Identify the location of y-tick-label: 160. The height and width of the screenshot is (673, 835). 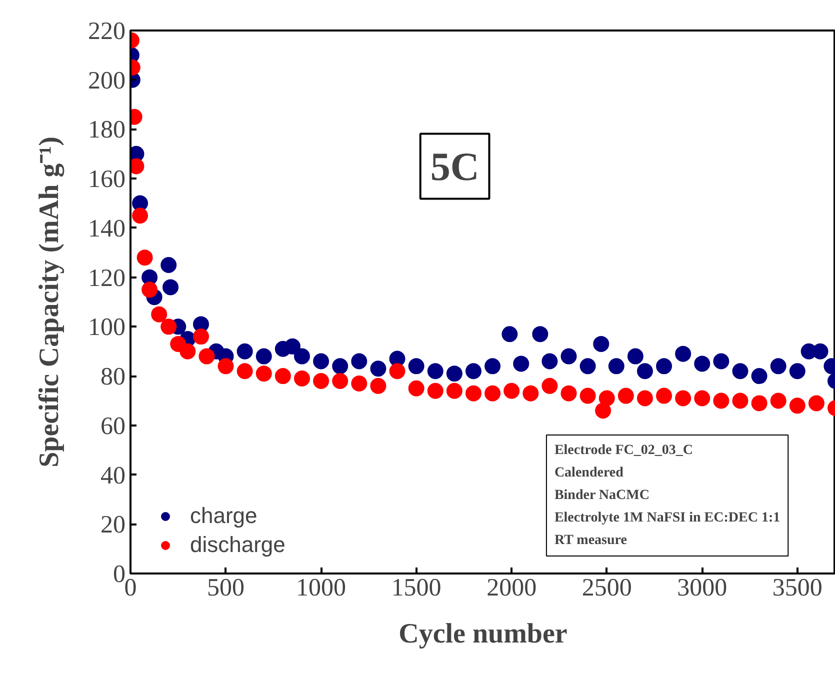
(107, 180).